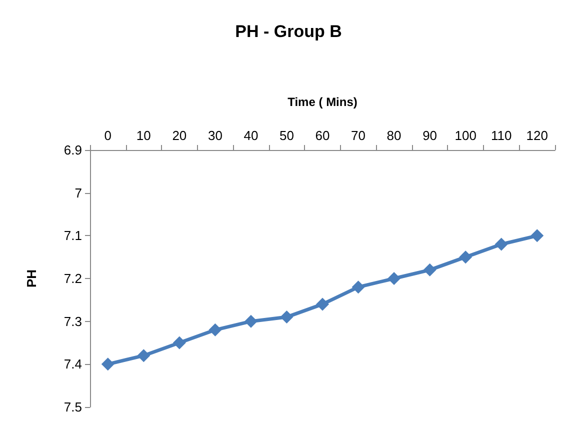 This screenshot has height=429, width=577. What do you see at coordinates (251, 135) in the screenshot?
I see `x-tick-label: 40` at bounding box center [251, 135].